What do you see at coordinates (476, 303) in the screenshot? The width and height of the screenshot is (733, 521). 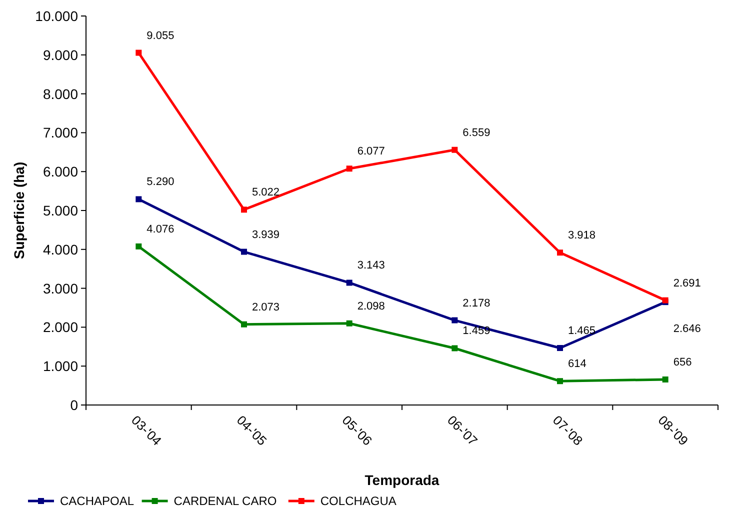 I see `data-label: 2.178` at bounding box center [476, 303].